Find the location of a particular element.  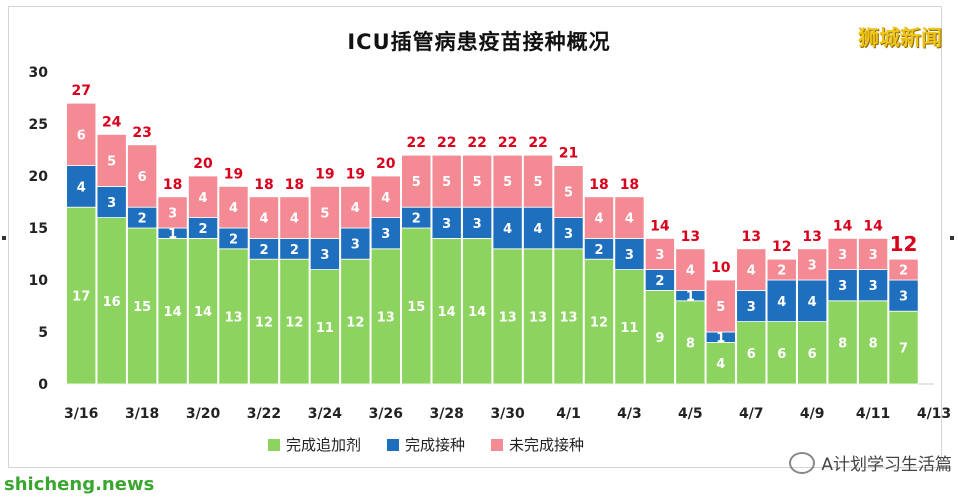

x-tick-label: 3/26 is located at coordinates (386, 414).